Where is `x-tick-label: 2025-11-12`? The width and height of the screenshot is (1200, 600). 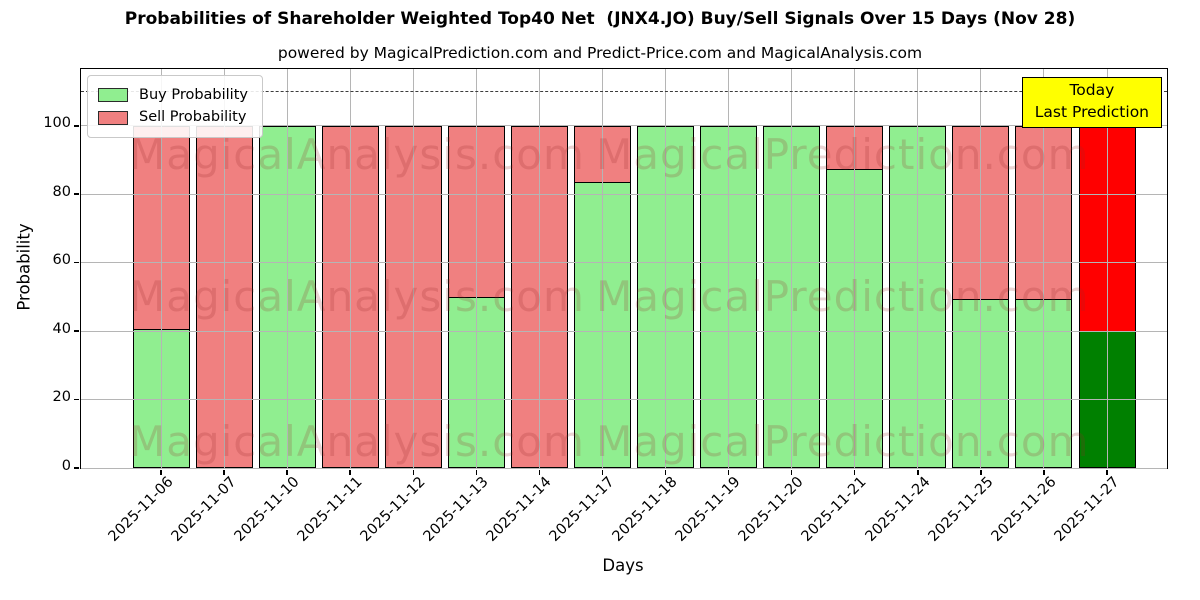 x-tick-label: 2025-11-12 is located at coordinates (393, 509).